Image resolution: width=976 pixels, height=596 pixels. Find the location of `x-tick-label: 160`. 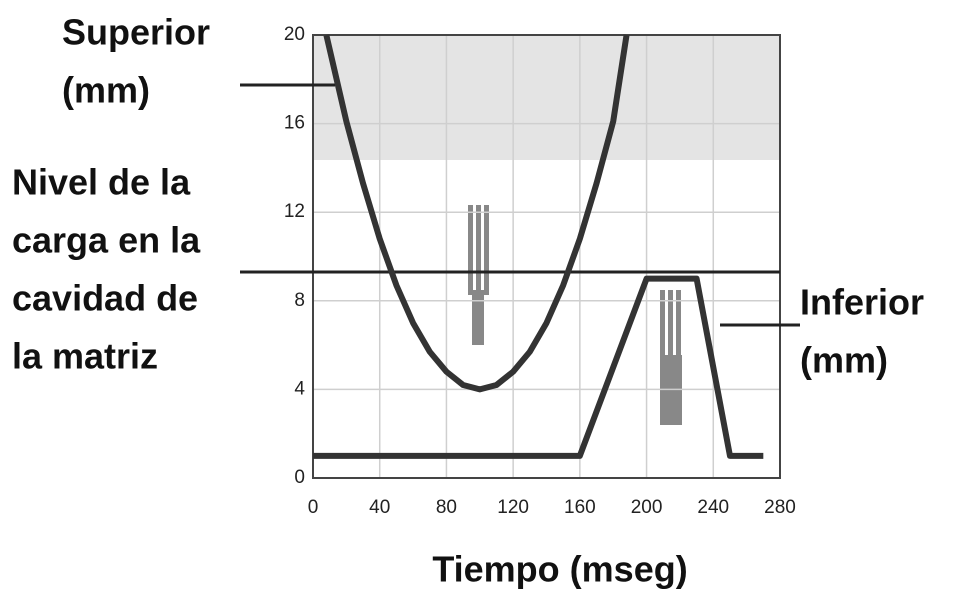

x-tick-label: 160 is located at coordinates (580, 507).